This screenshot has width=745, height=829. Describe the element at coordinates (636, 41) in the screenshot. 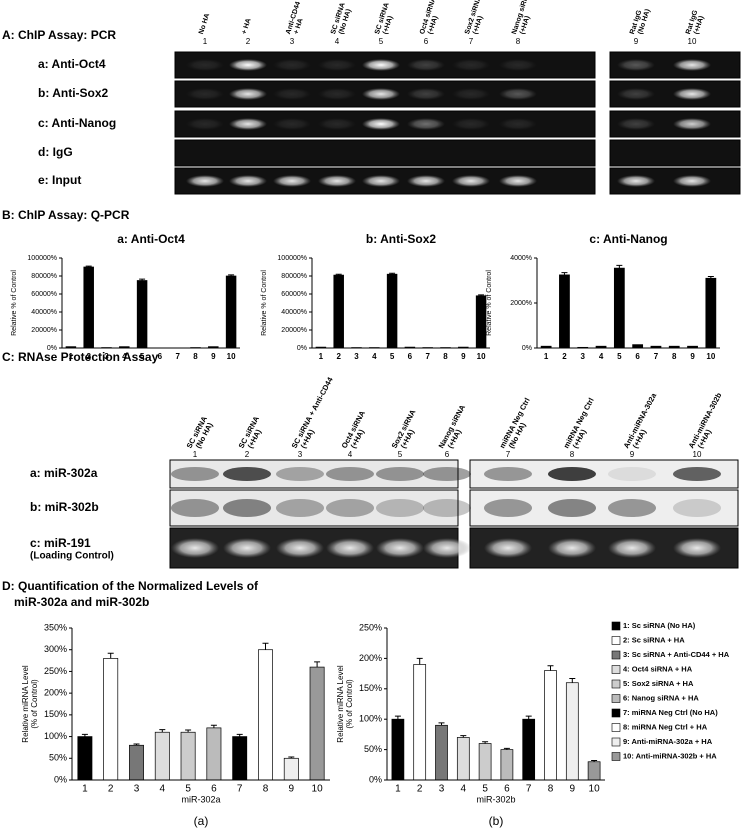

I see `lane-number: 9` at that location.